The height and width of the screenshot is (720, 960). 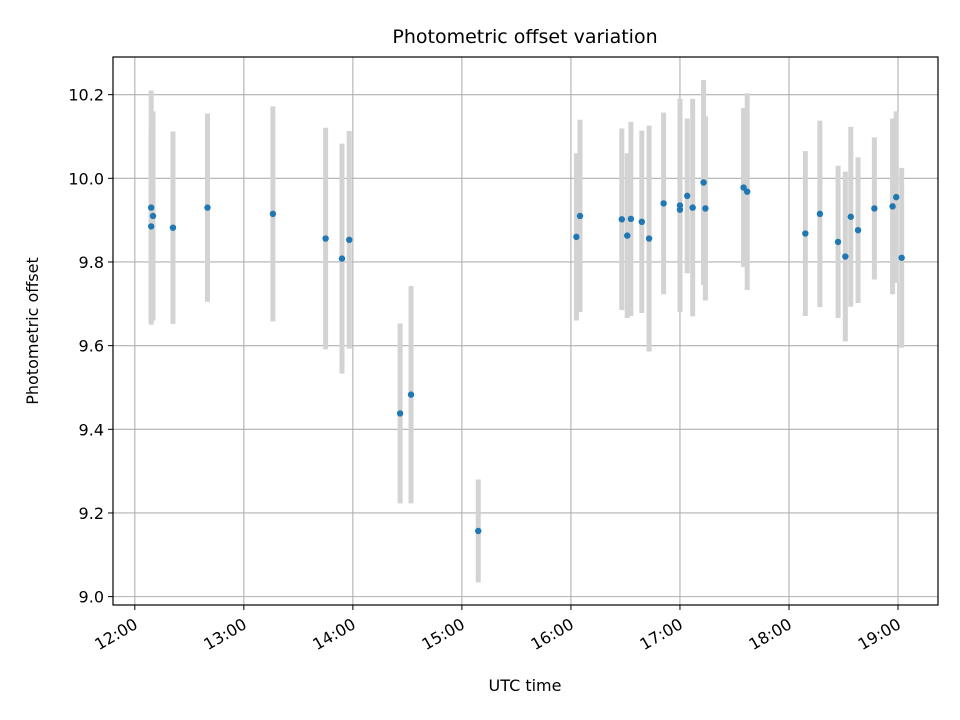 What do you see at coordinates (91, 429) in the screenshot?
I see `y-tick-label: 9.4` at bounding box center [91, 429].